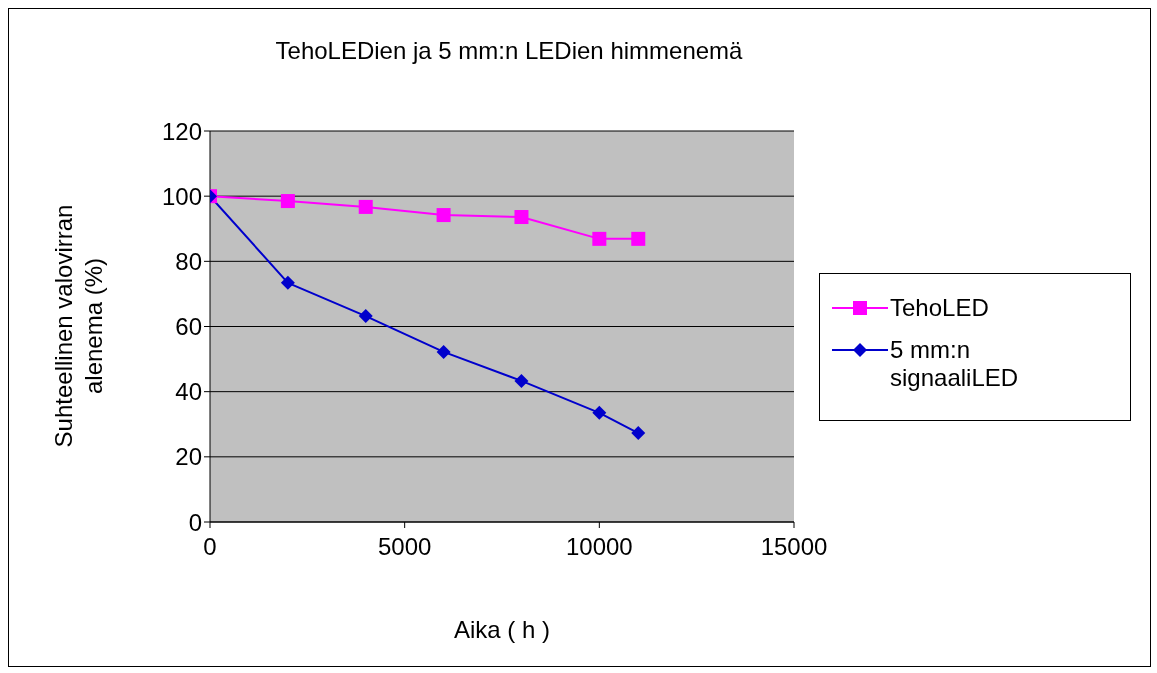 This screenshot has width=1157, height=673. I want to click on chart-title: TehoLEDien ja 5 mm:n LEDien himmenemä, so click(509, 51).